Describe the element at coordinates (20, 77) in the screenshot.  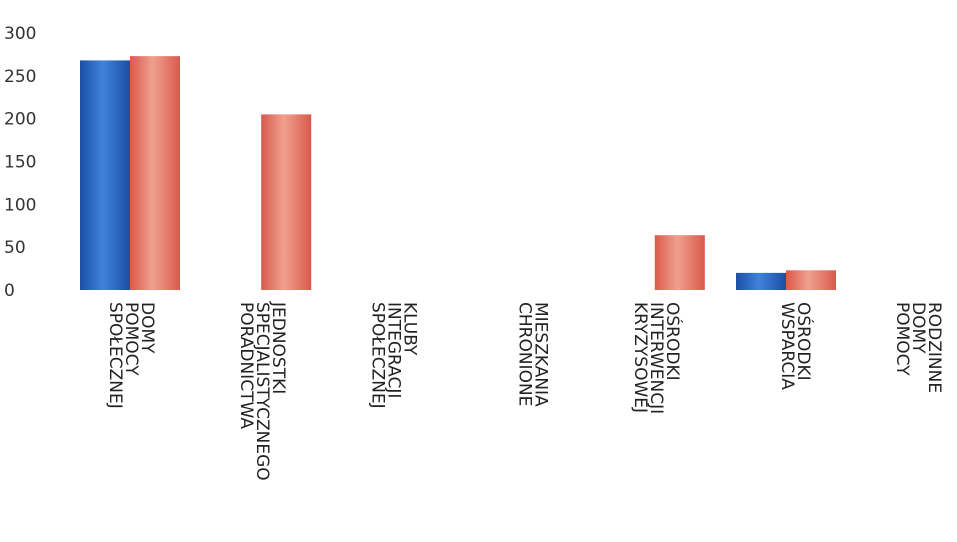
I see `y-tick-label: 250` at that location.